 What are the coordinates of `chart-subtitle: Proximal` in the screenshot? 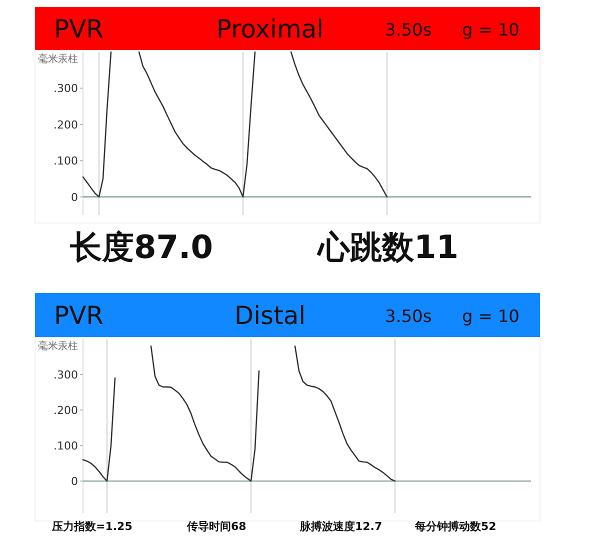 It's located at (270, 29).